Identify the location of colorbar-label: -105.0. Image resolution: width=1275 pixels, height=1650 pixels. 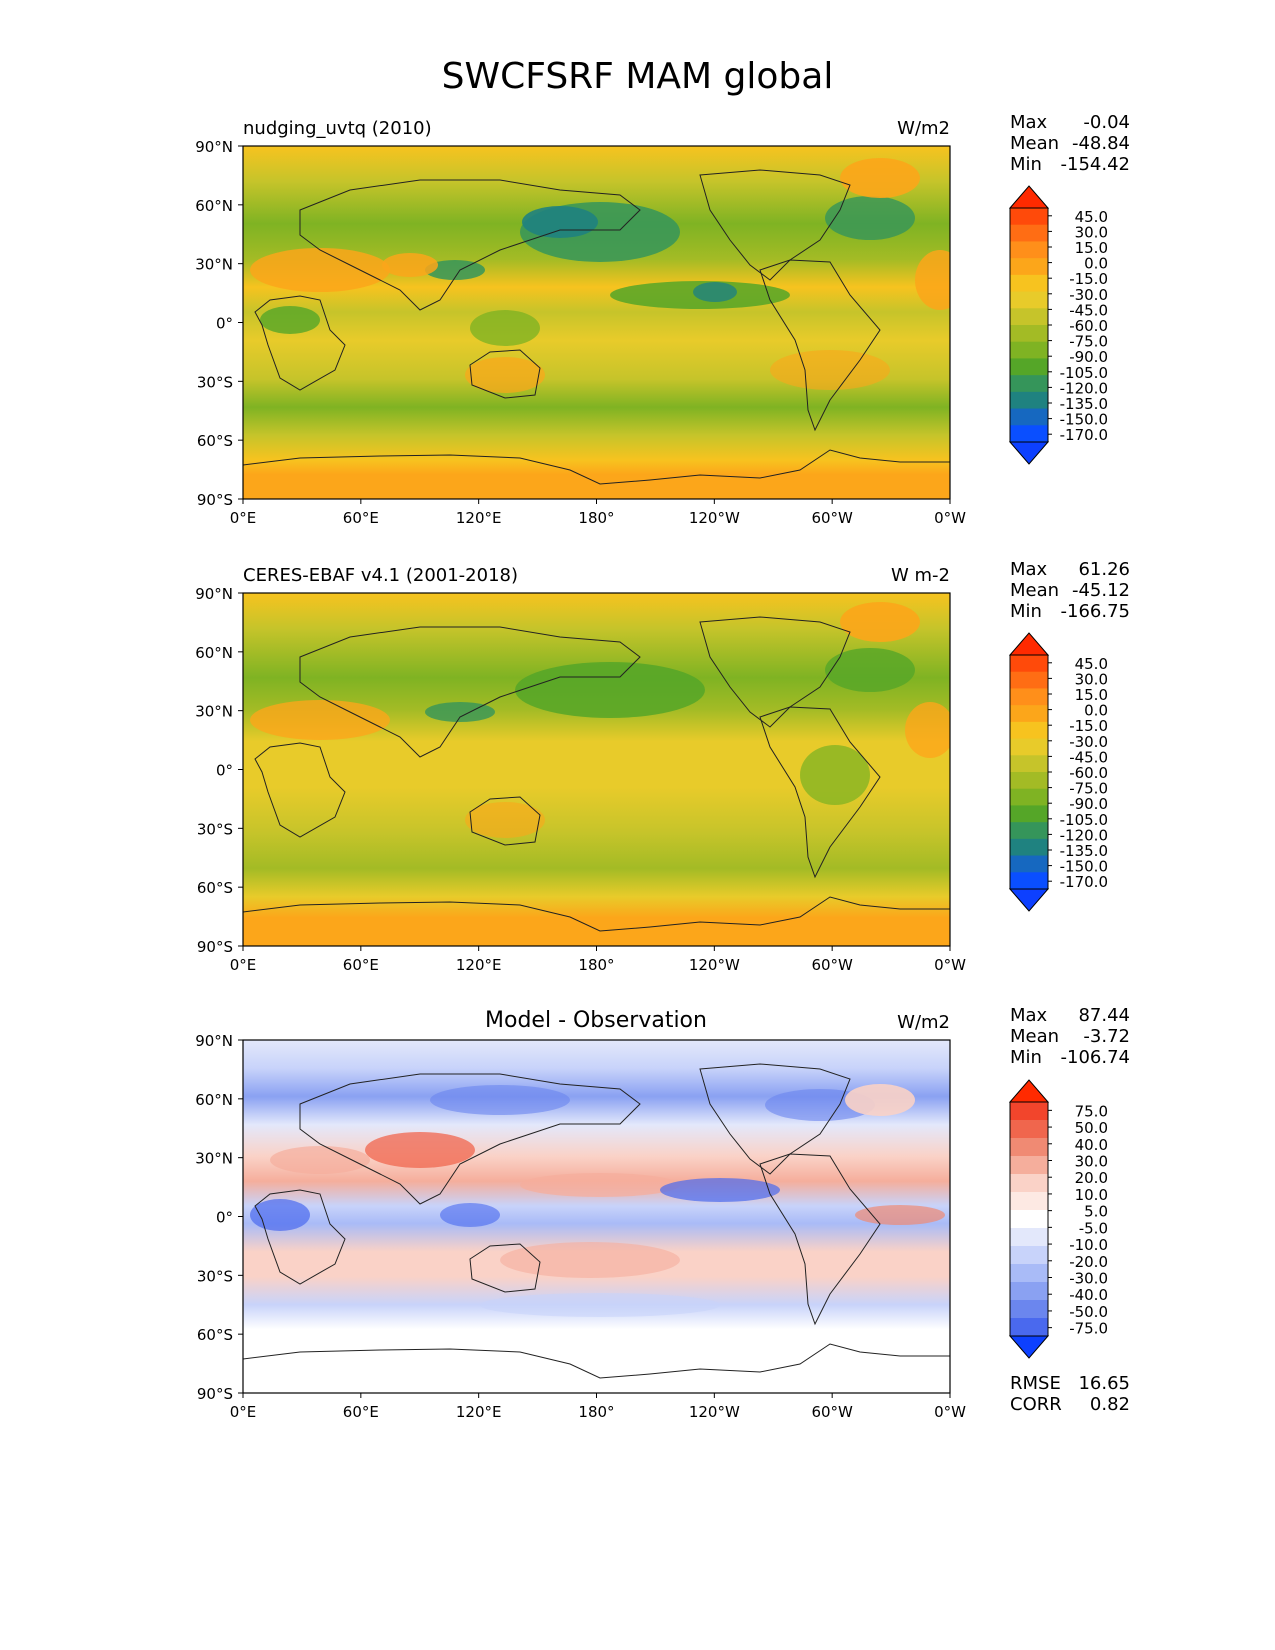
(1084, 820).